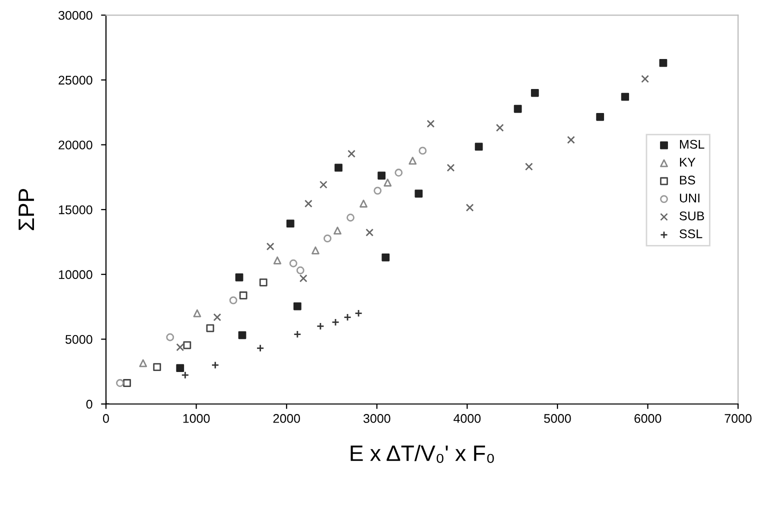 The image size is (757, 505). Describe the element at coordinates (75, 275) in the screenshot. I see `y-tick-label: 10000` at that location.